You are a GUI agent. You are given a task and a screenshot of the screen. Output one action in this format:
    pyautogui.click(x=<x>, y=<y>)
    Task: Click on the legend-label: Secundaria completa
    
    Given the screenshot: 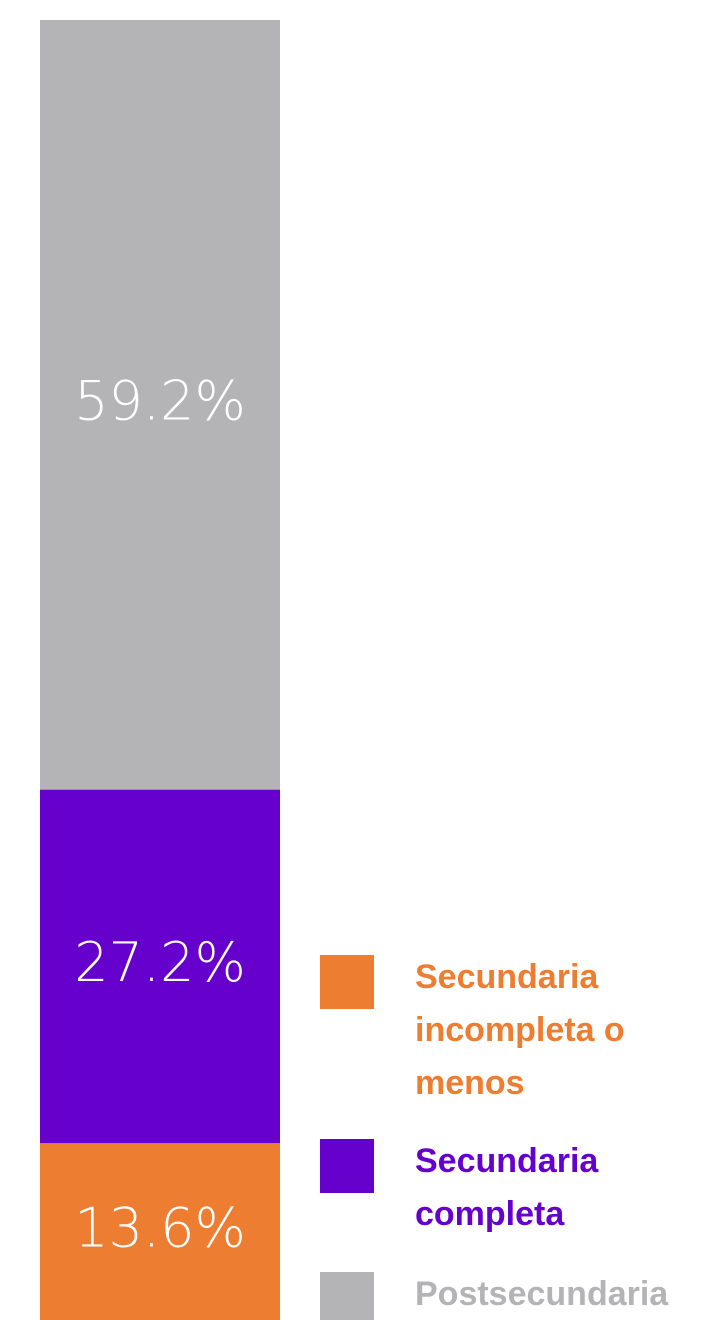 What is the action you would take?
    pyautogui.click(x=507, y=1187)
    